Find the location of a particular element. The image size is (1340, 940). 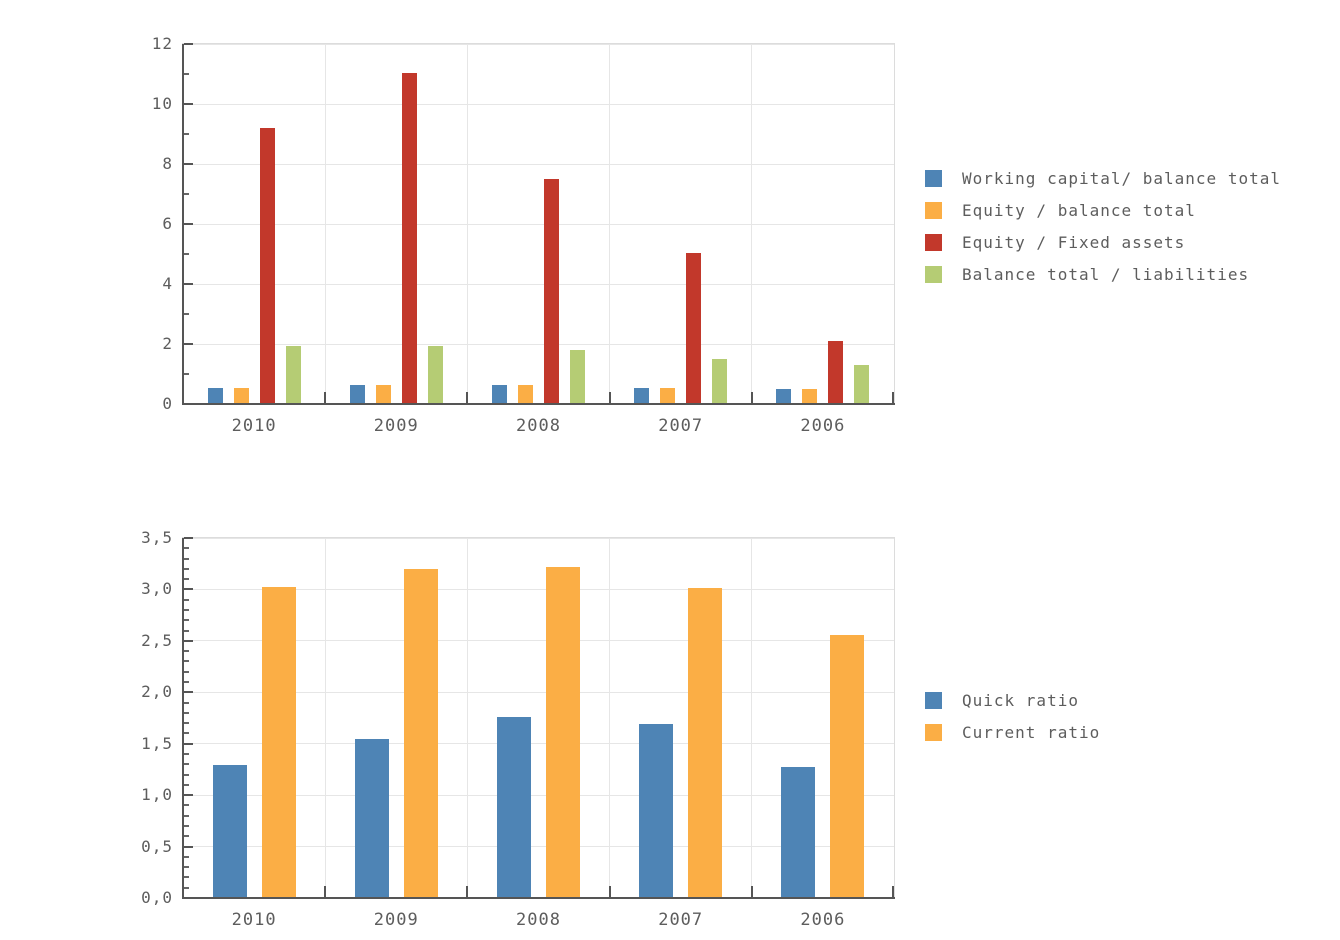

legend: Quick ratio Current ratio is located at coordinates (1012, 716).